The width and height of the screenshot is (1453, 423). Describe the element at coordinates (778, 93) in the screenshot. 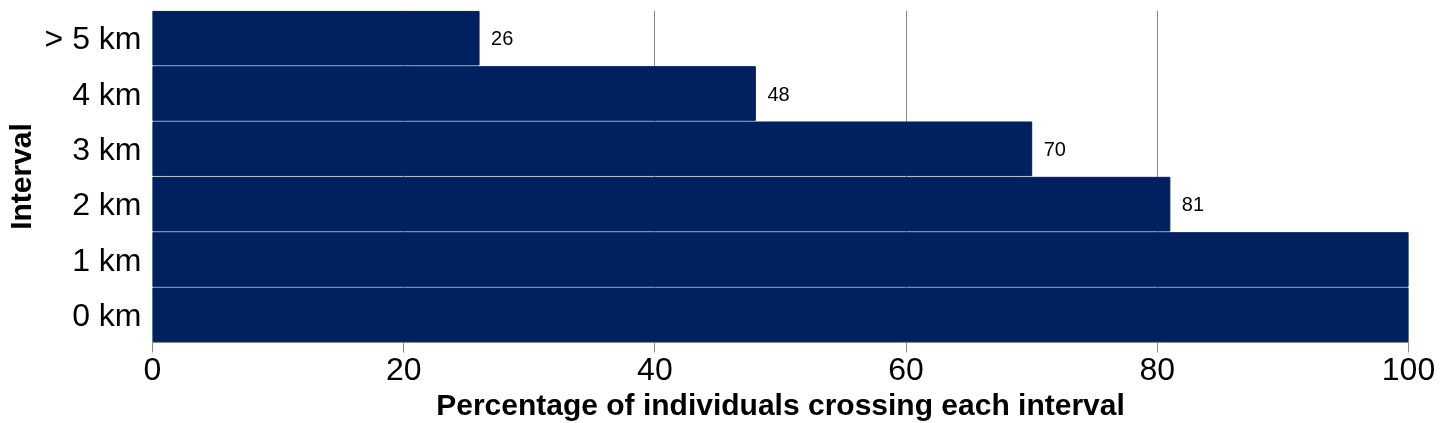

I see `data-label: 48` at that location.